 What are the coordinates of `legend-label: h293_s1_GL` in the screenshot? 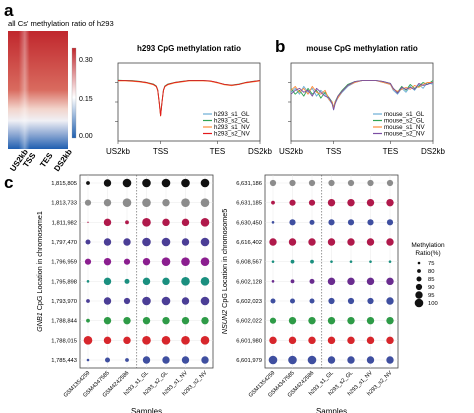 It's located at (232, 114).